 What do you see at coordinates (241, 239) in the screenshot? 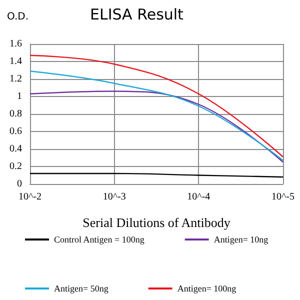
I see `legend-label: Antigen= 10ng` at bounding box center [241, 239].